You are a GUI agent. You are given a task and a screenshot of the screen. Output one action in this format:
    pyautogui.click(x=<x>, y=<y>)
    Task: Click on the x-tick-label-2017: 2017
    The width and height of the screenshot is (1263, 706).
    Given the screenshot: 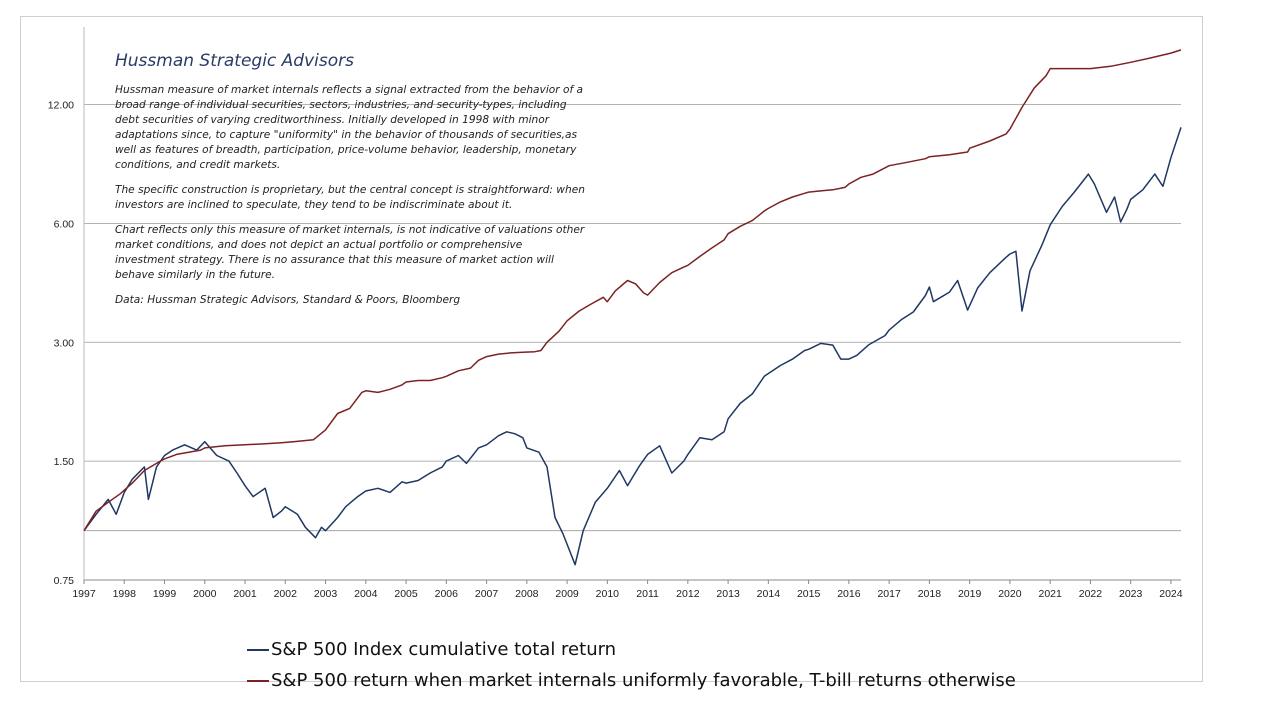 What is the action you would take?
    pyautogui.click(x=889, y=594)
    